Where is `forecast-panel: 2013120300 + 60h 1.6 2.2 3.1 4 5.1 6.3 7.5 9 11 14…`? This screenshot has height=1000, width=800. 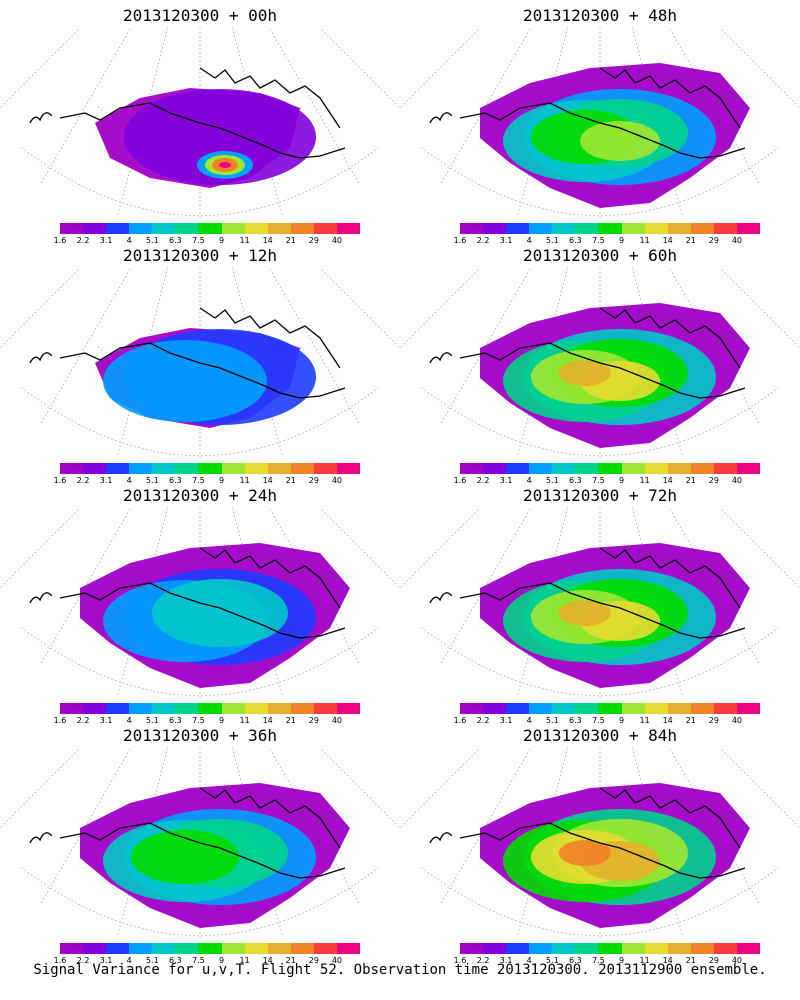 forecast-panel: 2013120300 + 60h 1.6 2.2 3.1 4 5.1 6.3 7.5 9 11 14… is located at coordinates (600, 362).